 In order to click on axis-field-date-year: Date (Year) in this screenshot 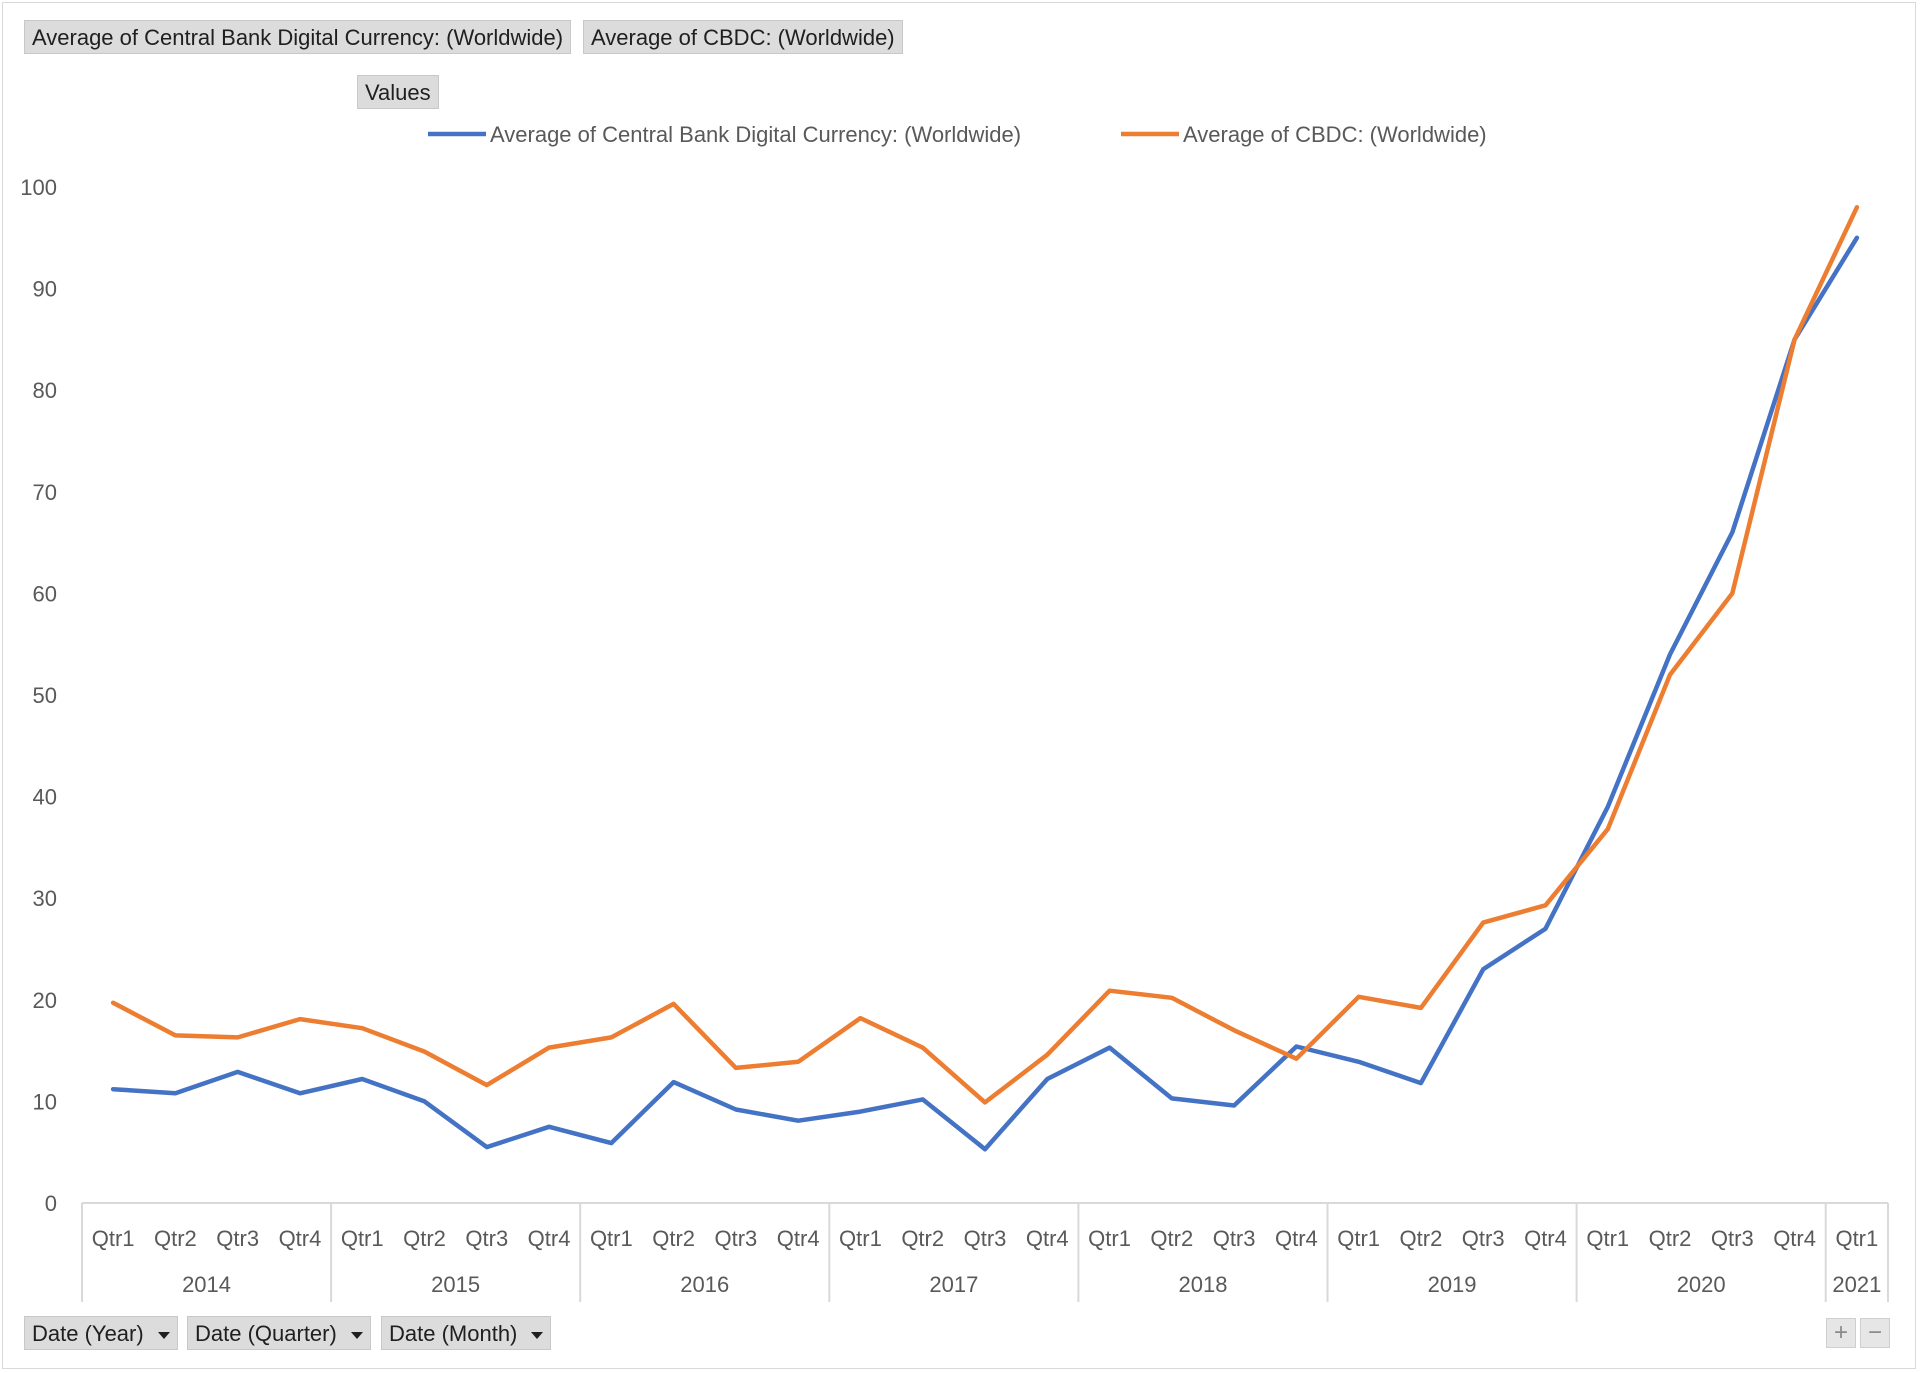, I will do `click(101, 1333)`.